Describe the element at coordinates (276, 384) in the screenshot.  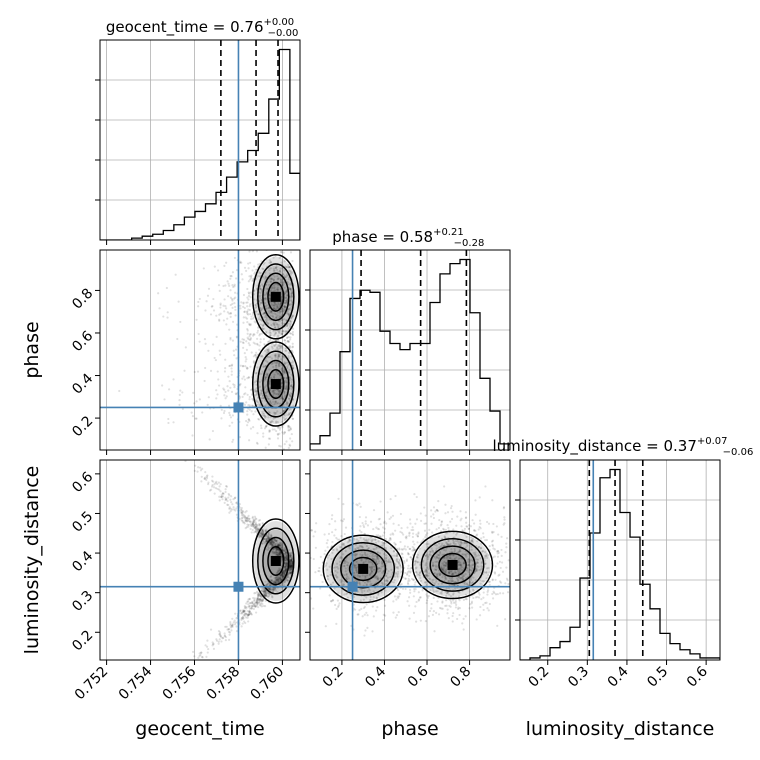
I see `contour-line` at that location.